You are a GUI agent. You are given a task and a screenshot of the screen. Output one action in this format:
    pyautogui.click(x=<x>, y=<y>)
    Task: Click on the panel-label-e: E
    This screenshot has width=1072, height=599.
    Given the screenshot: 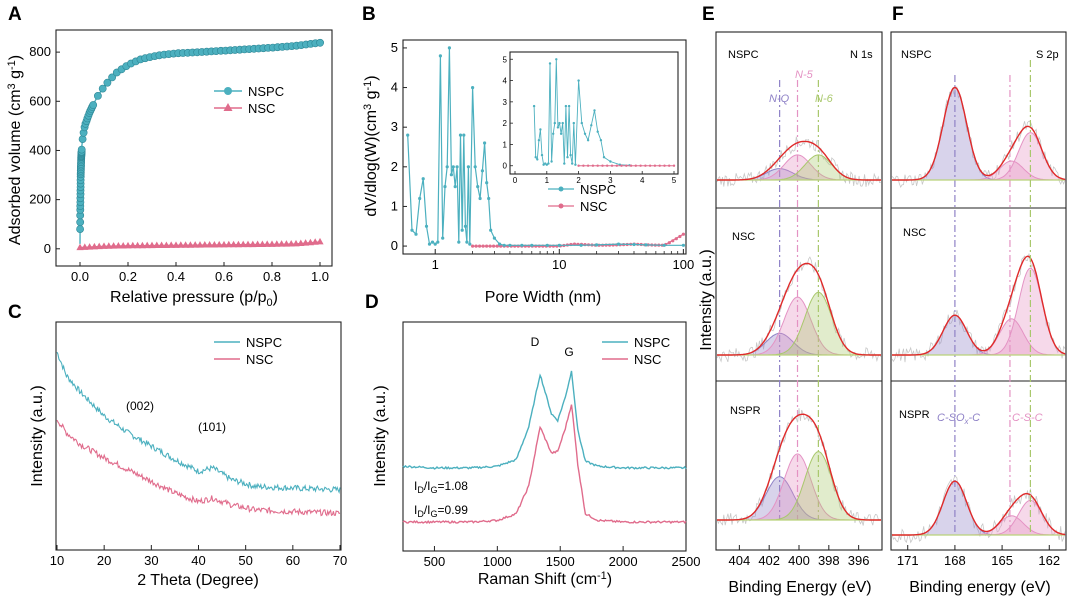 What is the action you would take?
    pyautogui.click(x=708, y=14)
    